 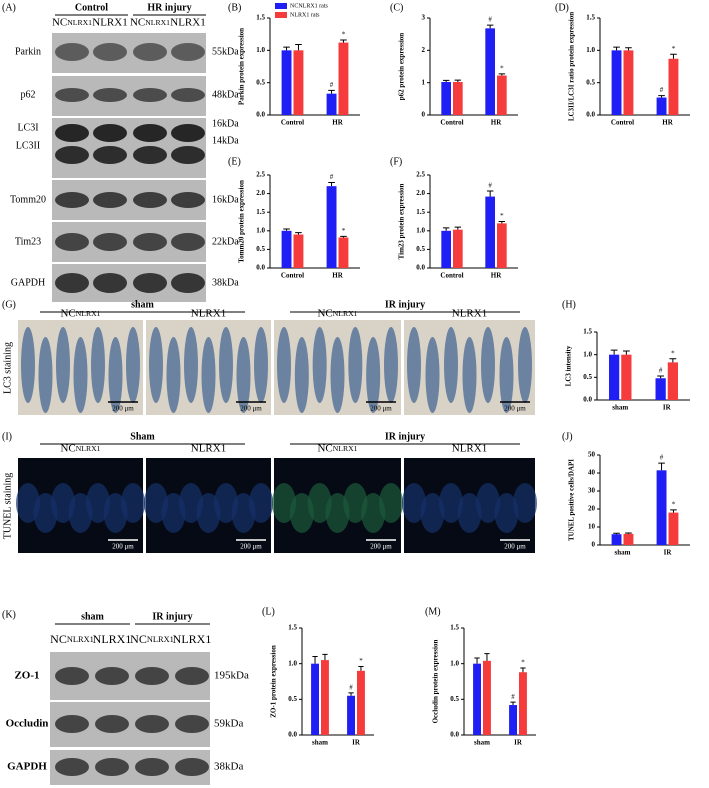 What do you see at coordinates (234, 161) in the screenshot?
I see `panel-label: (E)` at bounding box center [234, 161].